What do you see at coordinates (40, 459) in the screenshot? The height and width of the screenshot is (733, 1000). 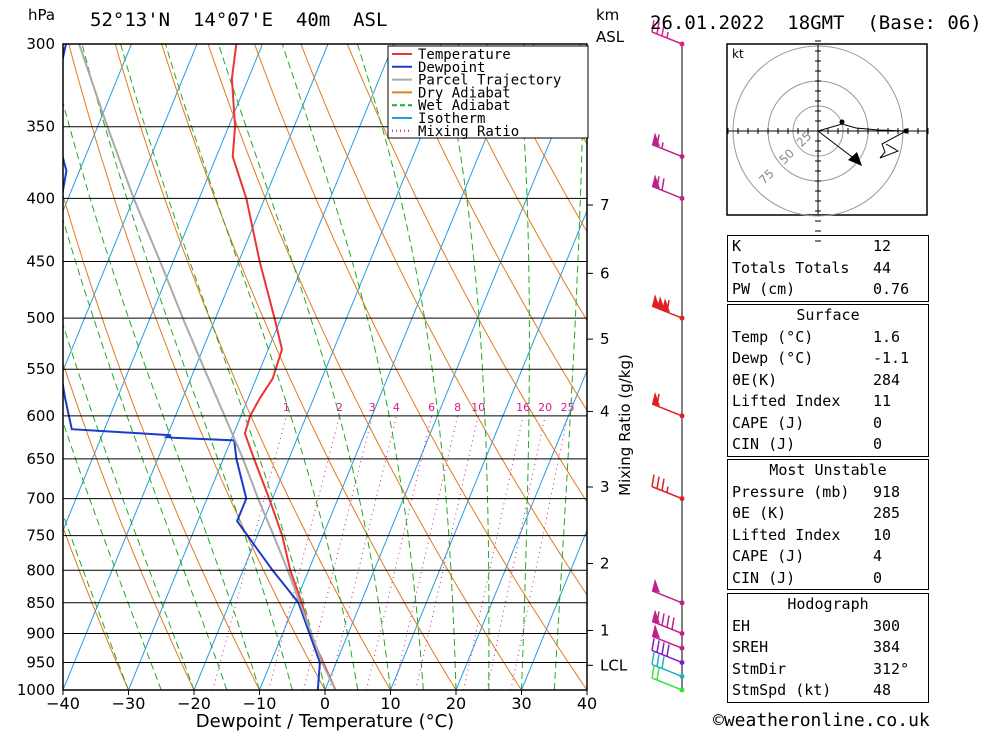 I see `pressure-tick-label: 650` at bounding box center [40, 459].